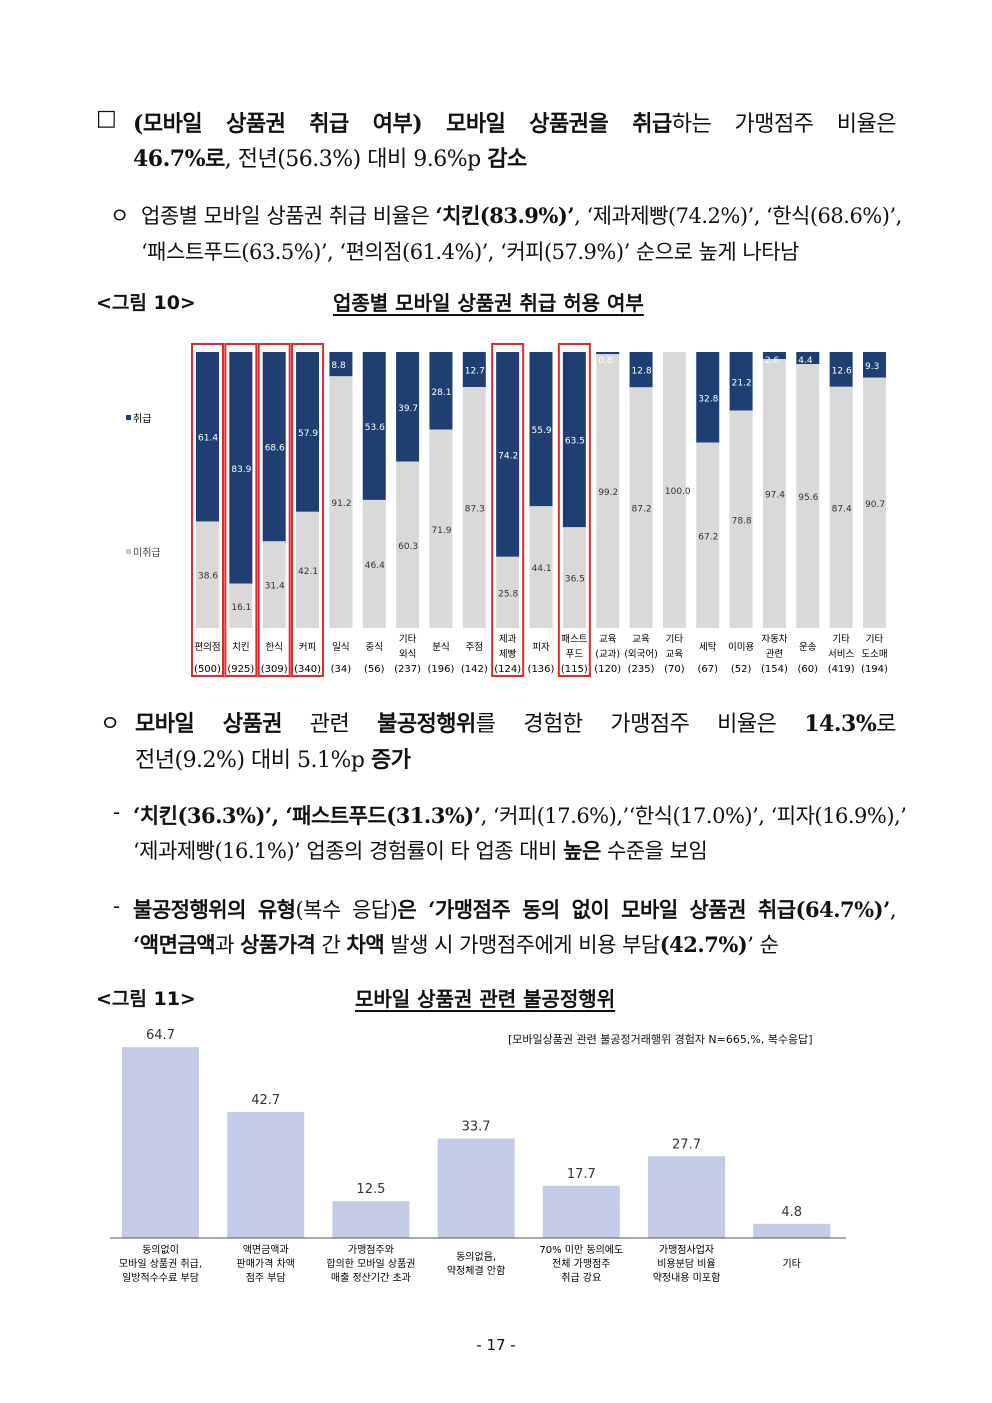 Image resolution: width=992 pixels, height=1403 pixels. What do you see at coordinates (274, 669) in the screenshot?
I see `sample-size-label: (309)` at bounding box center [274, 669].